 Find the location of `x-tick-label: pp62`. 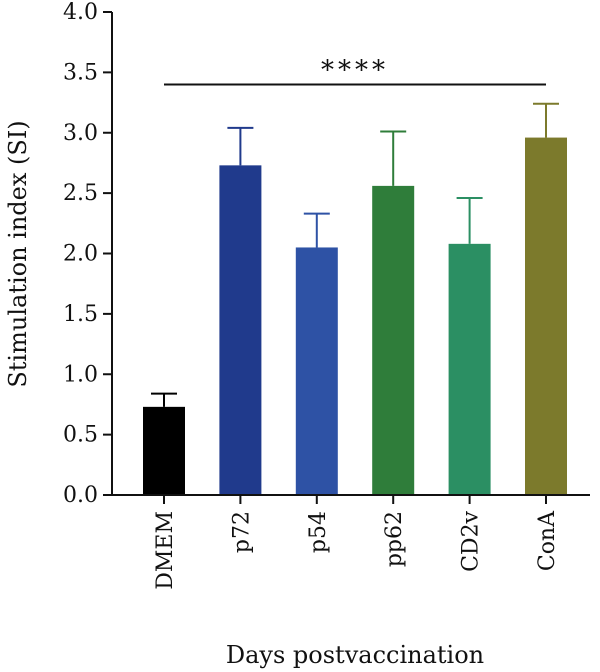

x-tick-label: pp62 is located at coordinates (394, 539).